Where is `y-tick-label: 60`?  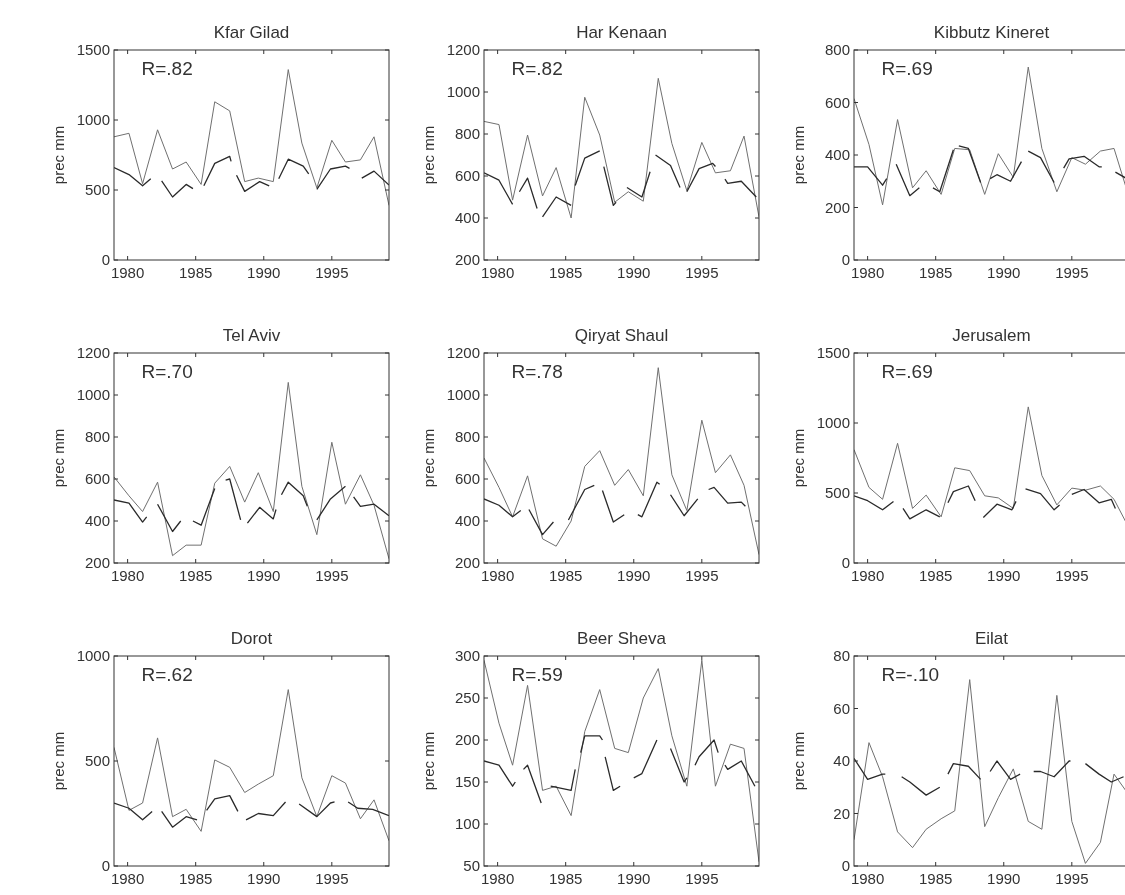
y-tick-label: 60 is located at coordinates (841, 708).